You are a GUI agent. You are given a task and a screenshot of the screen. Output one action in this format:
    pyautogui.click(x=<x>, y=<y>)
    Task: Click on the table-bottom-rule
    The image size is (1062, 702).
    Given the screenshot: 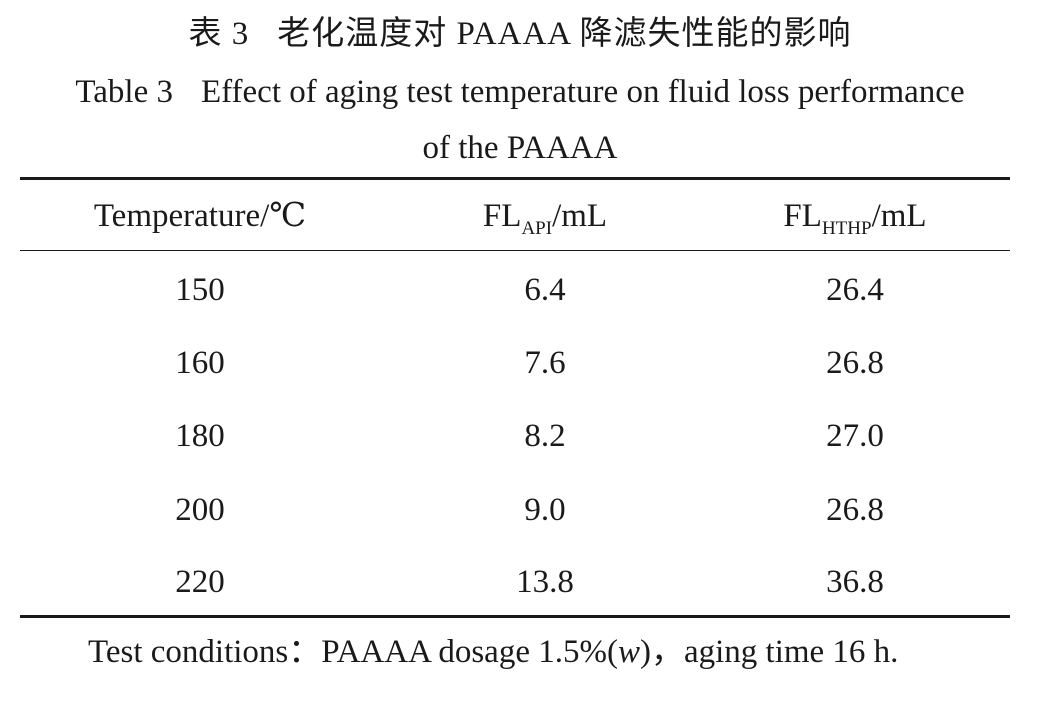 What is the action you would take?
    pyautogui.click(x=515, y=616)
    